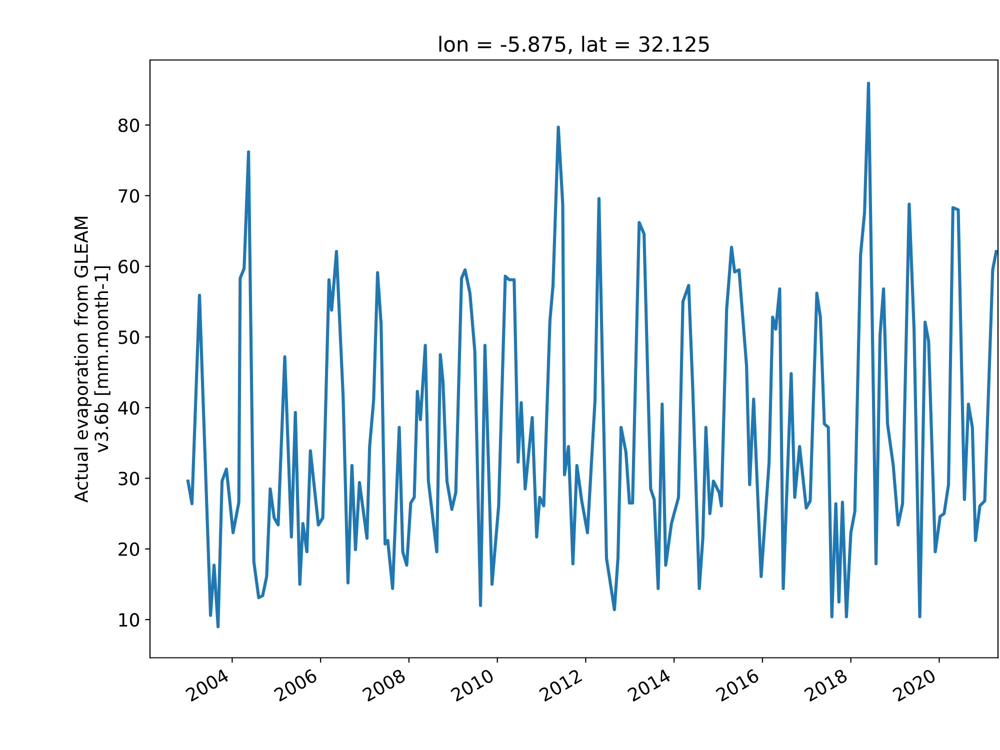  Describe the element at coordinates (129, 408) in the screenshot. I see `y-tick-label: 40` at that location.